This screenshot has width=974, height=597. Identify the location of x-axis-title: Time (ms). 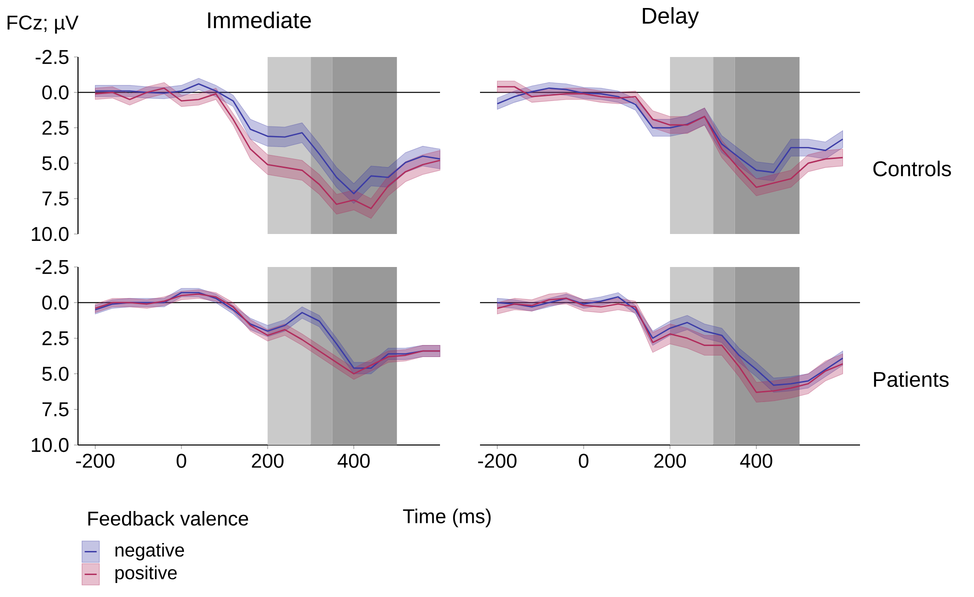
(447, 518).